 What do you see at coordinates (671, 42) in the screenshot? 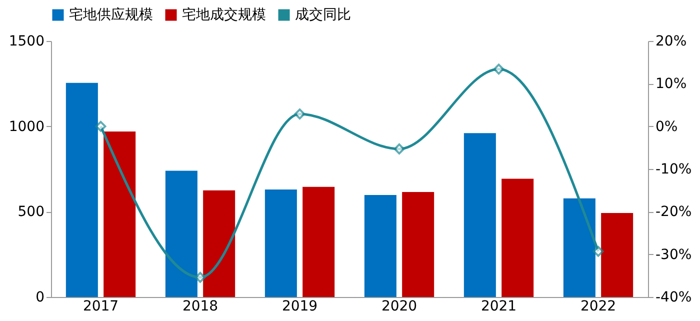
I see `y2-tick-label: 20%` at bounding box center [671, 42].